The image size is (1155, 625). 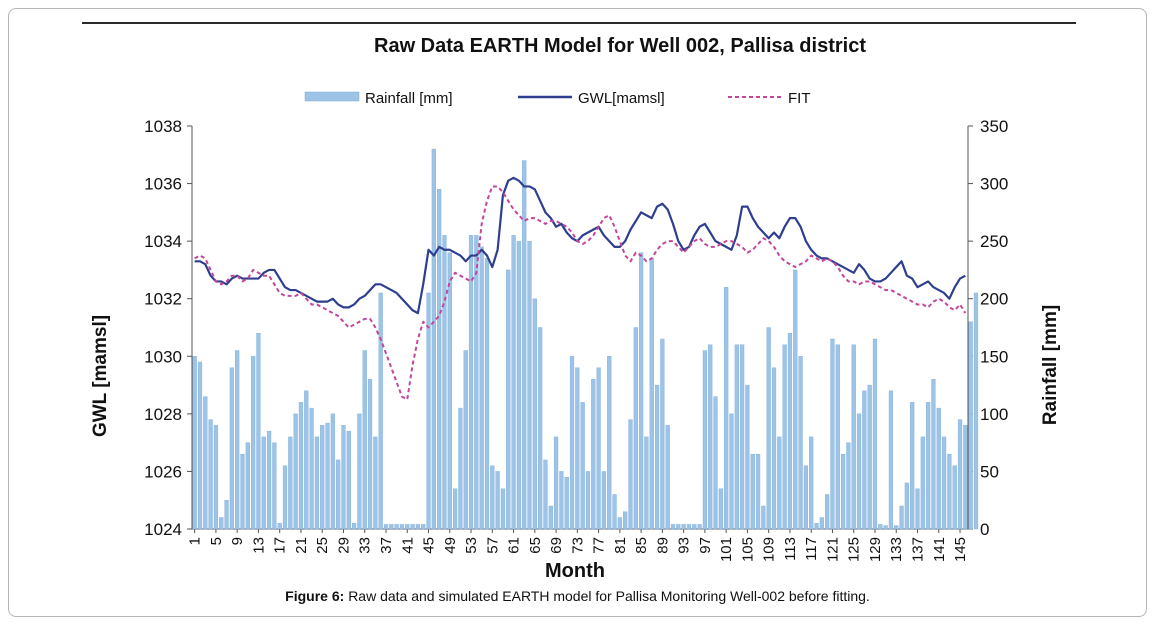 What do you see at coordinates (994, 299) in the screenshot?
I see `y-tick-label-right: 200` at bounding box center [994, 299].